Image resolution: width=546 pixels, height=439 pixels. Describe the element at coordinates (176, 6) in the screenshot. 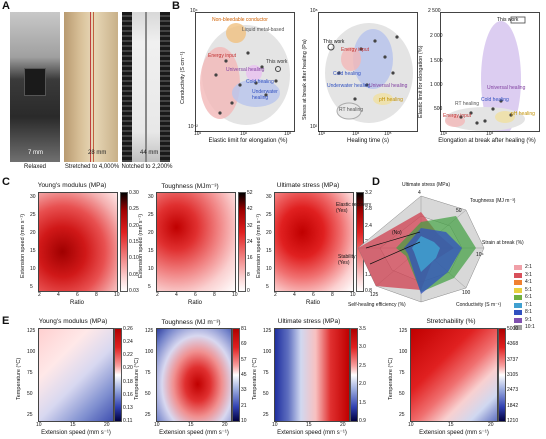

I see `panel-label-b: B` at that location.